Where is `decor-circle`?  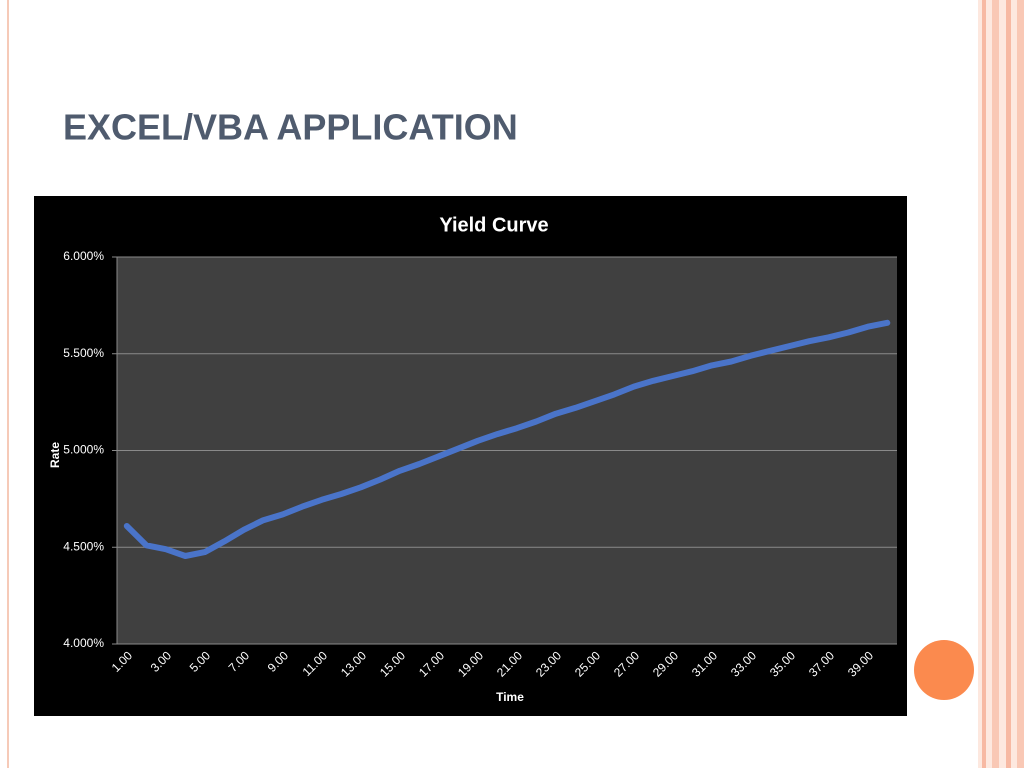
decor-circle is located at coordinates (944, 670).